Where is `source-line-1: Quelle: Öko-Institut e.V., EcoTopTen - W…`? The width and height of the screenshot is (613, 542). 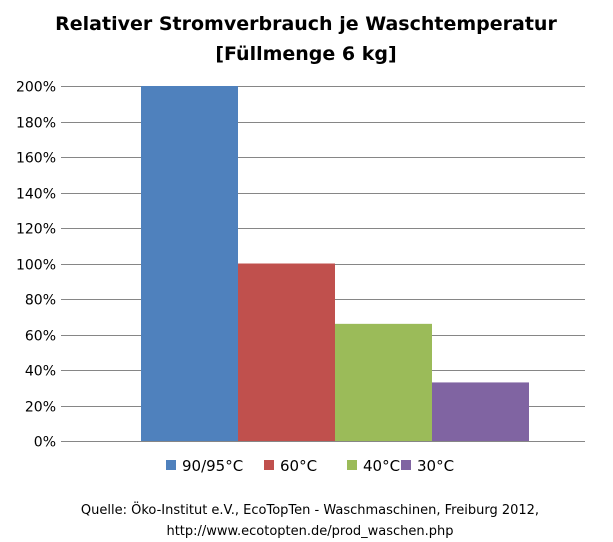 source-line-1: Quelle: Öko-Institut e.V., EcoTopTen - W… is located at coordinates (310, 509).